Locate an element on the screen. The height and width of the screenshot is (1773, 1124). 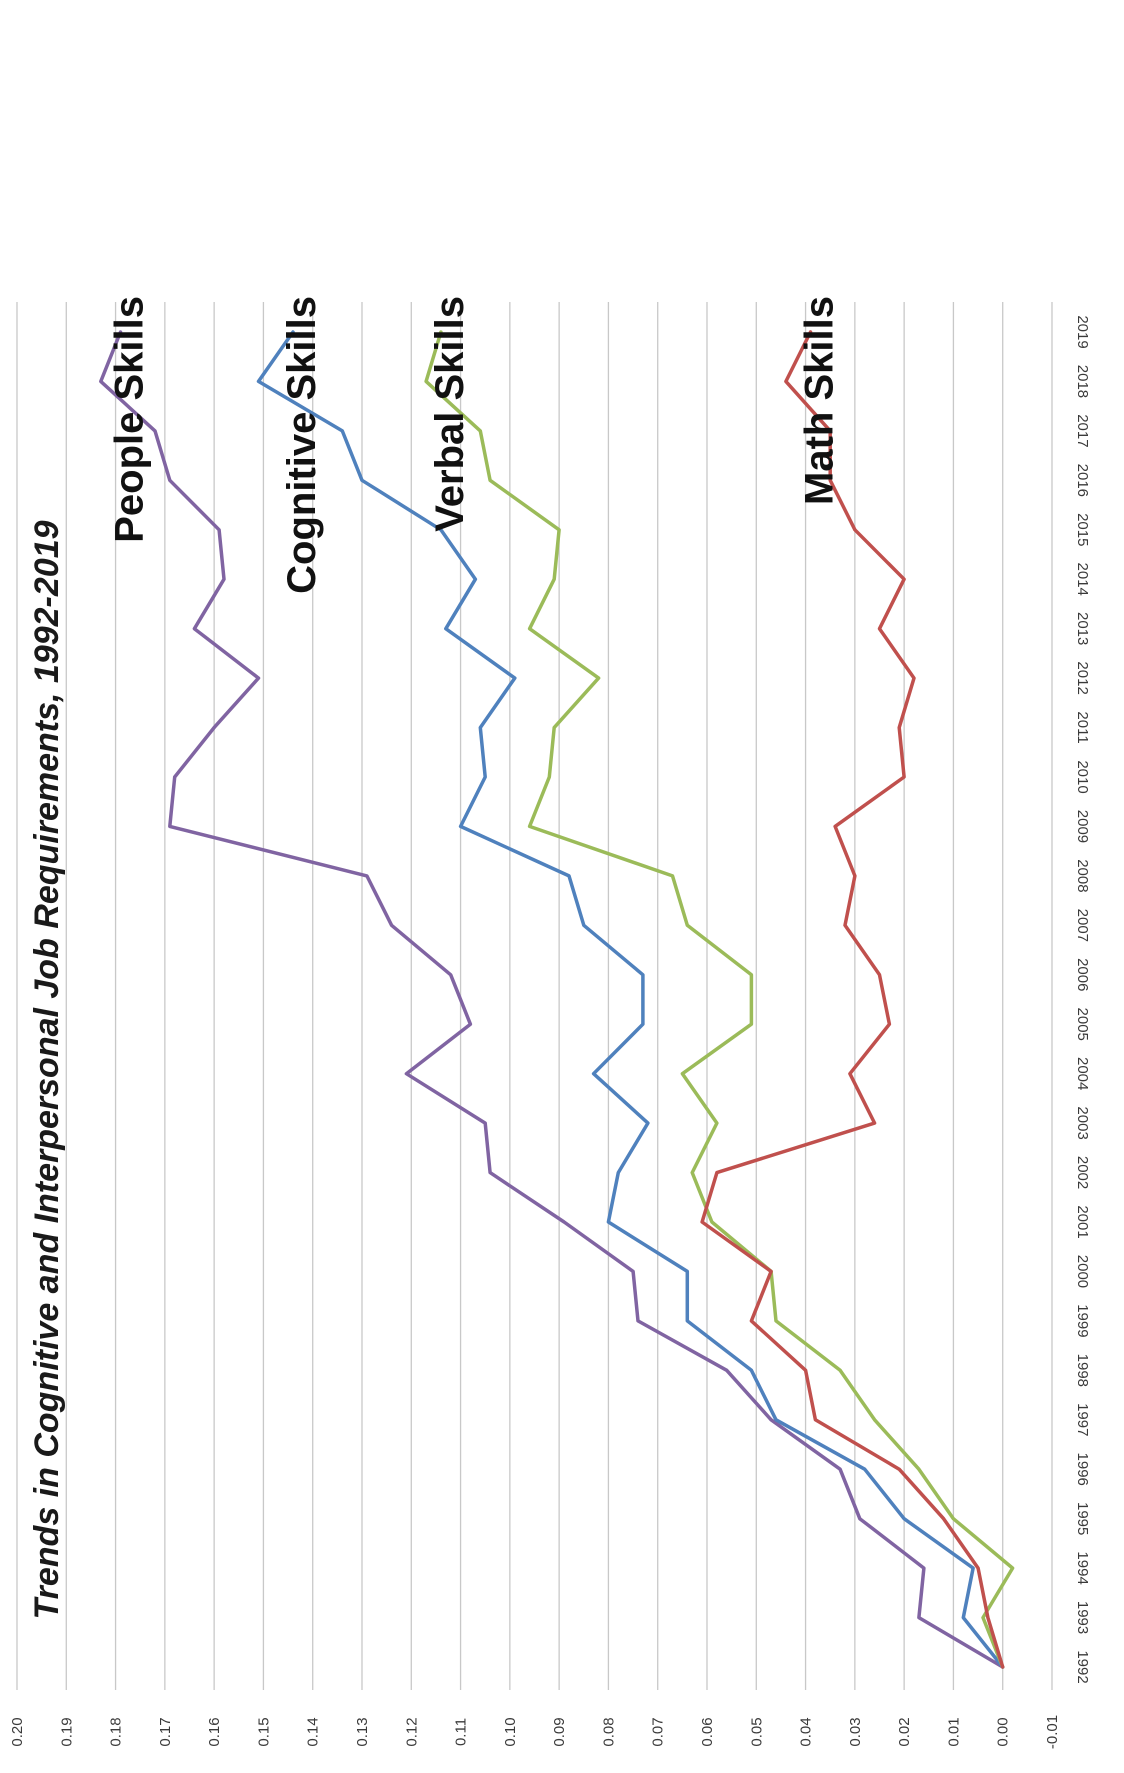
x-tick-label: 2004 is located at coordinates (1082, 1073).